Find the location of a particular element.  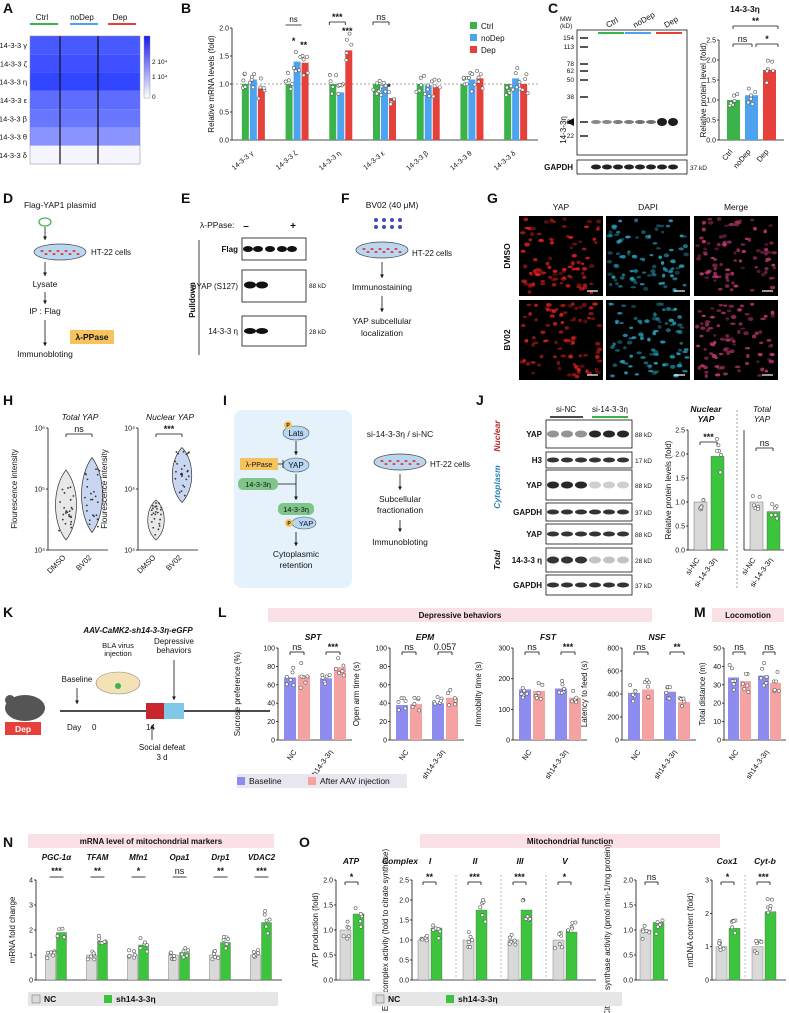

L3-ytick-label: 600 is located at coordinates (613, 672).